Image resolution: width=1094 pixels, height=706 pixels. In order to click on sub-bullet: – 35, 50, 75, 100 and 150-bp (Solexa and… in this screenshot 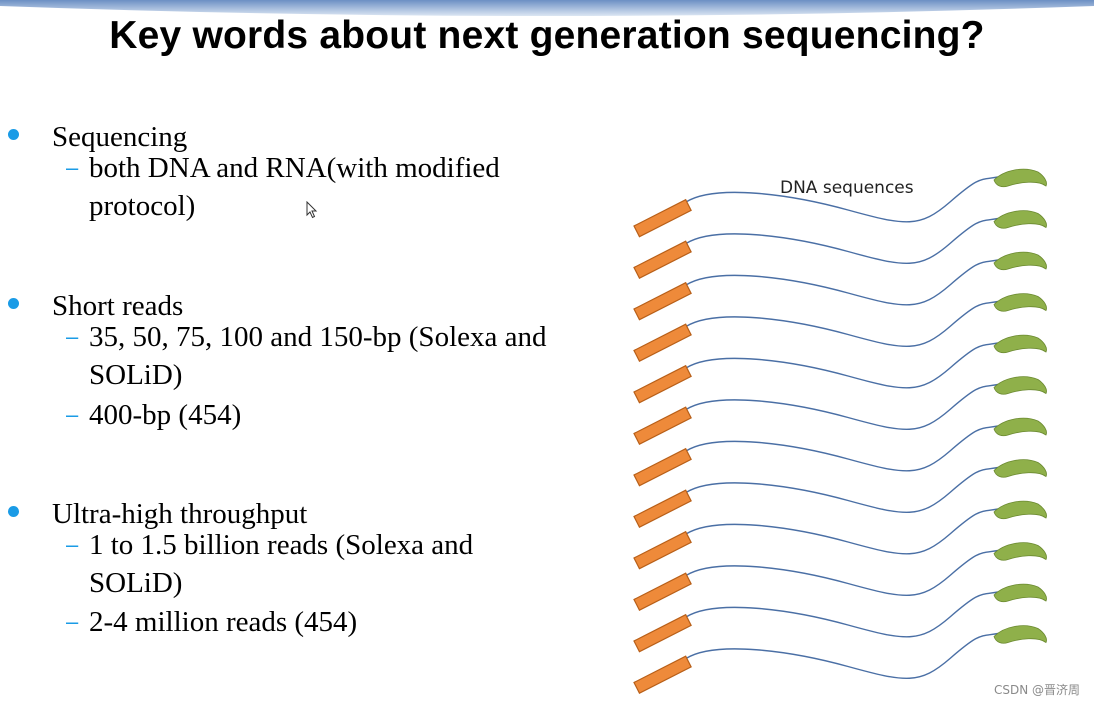, I will do `click(306, 358)`.